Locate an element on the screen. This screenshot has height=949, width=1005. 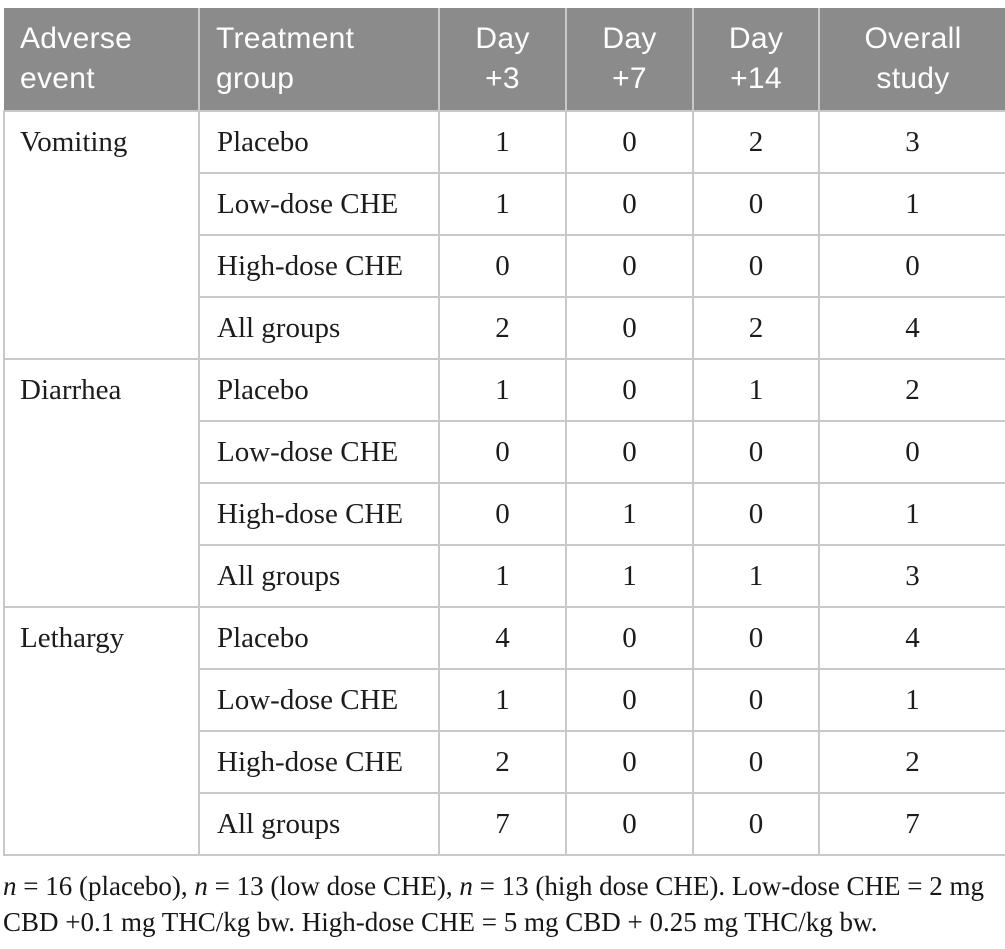
table-row: High-dose CHE 0 1 0 1 is located at coordinates (504, 514).